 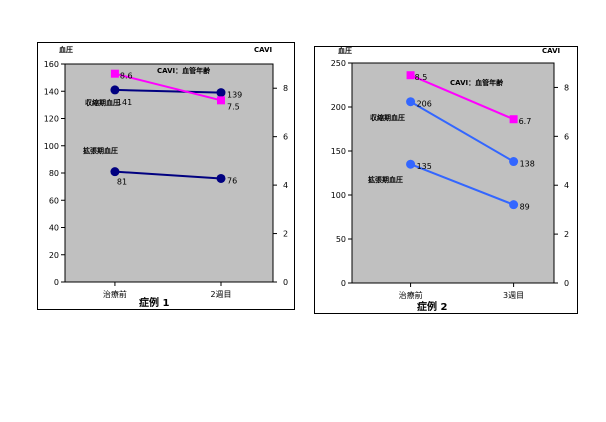 What do you see at coordinates (338, 63) in the screenshot?
I see `left-tick-label: 250` at bounding box center [338, 63].